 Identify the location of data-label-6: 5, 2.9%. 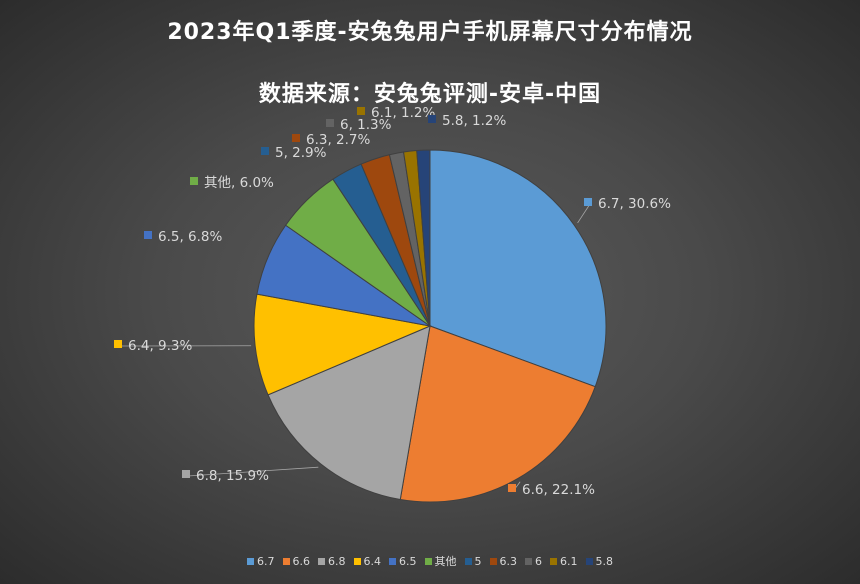
(301, 153).